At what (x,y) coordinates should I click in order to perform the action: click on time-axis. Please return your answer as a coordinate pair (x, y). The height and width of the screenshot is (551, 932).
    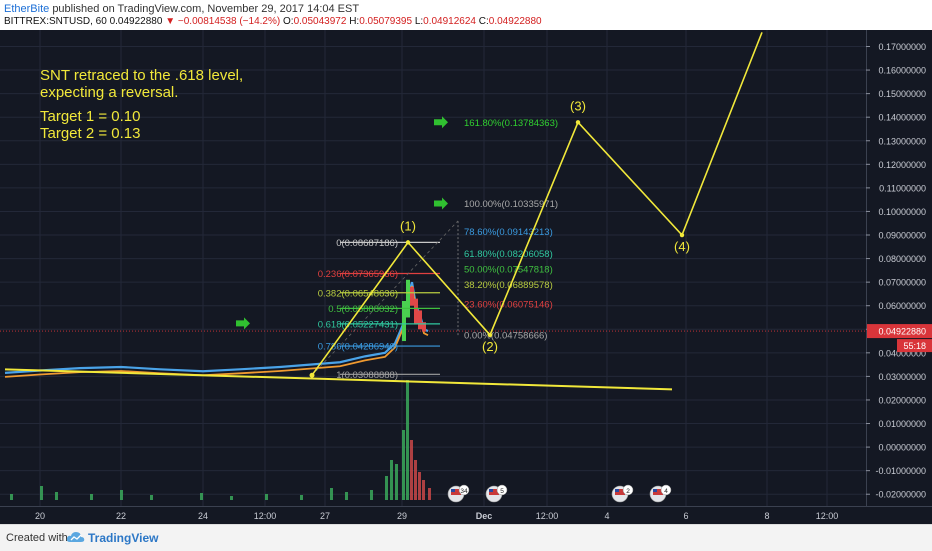
    Looking at the image, I should click on (466, 515).